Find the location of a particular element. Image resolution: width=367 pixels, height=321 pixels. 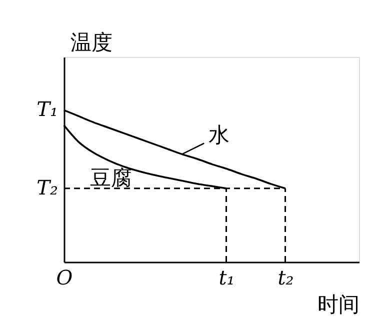

x-tick-label: t₁ is located at coordinates (226, 278).